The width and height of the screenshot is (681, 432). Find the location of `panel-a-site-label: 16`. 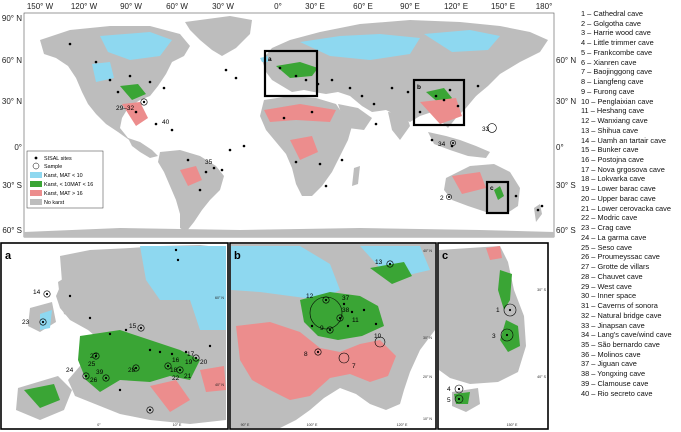

panel-a-site-label: 16 is located at coordinates (176, 360).